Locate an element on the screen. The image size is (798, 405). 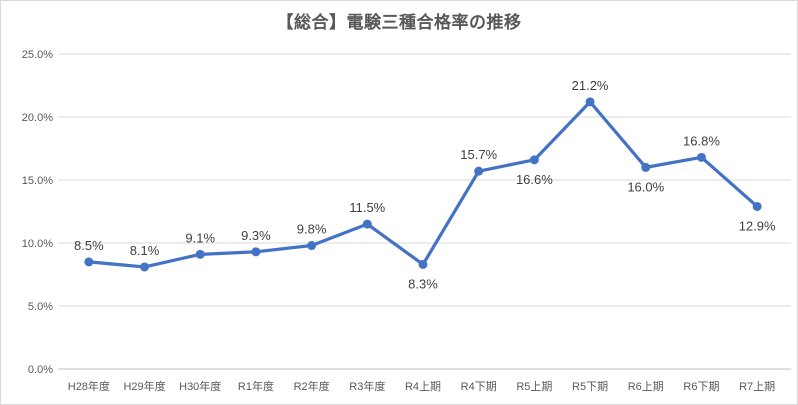
y-axis-tick-label: 5.0% is located at coordinates (40, 307).